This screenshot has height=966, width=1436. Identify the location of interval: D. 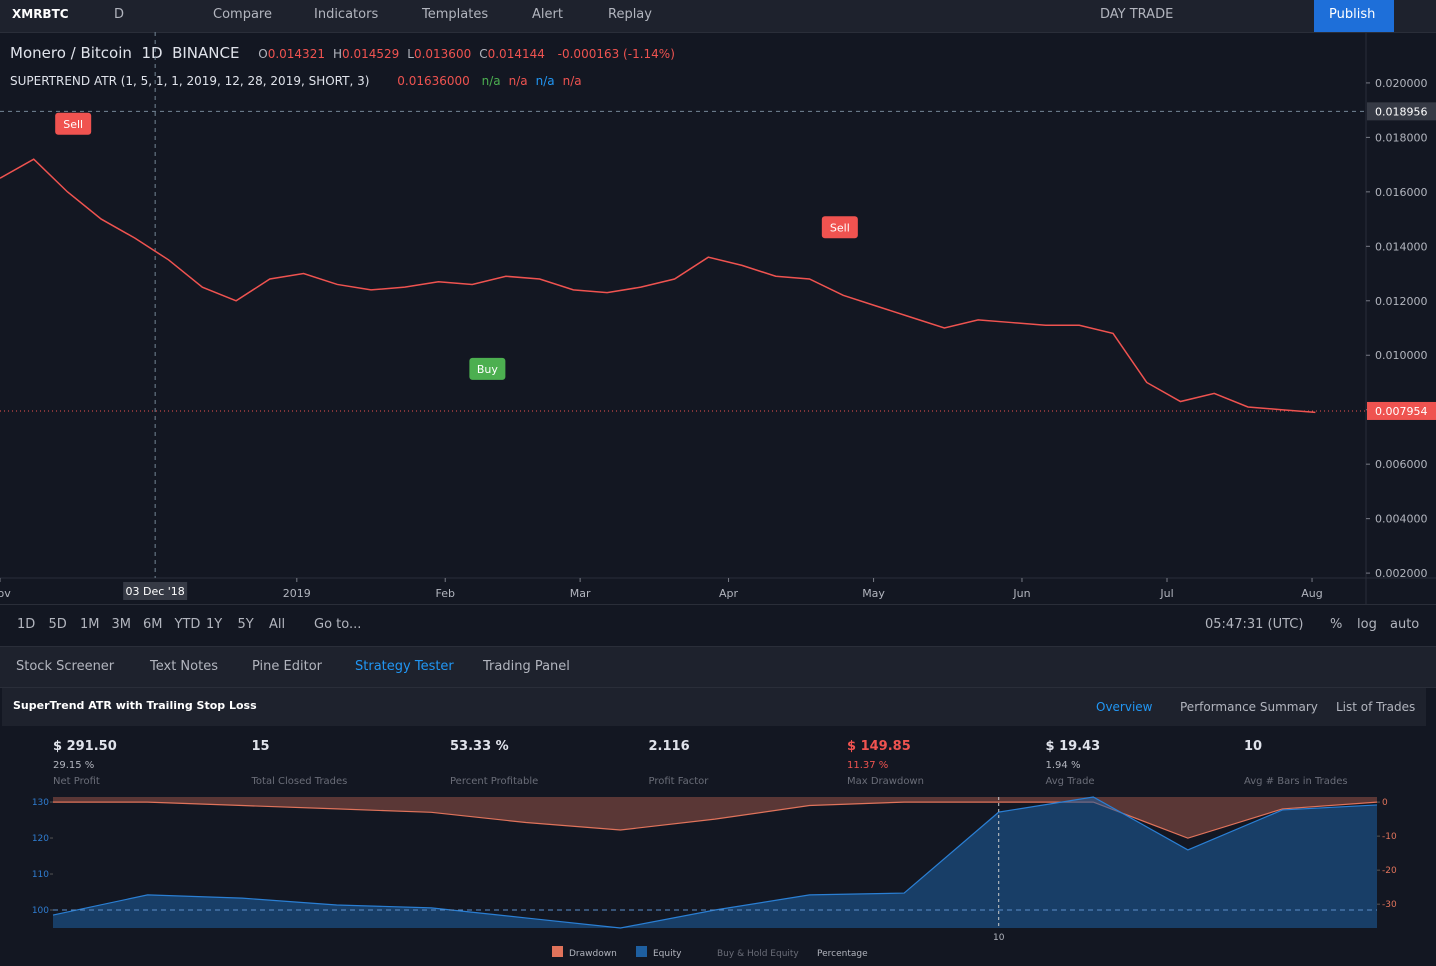
(119, 14).